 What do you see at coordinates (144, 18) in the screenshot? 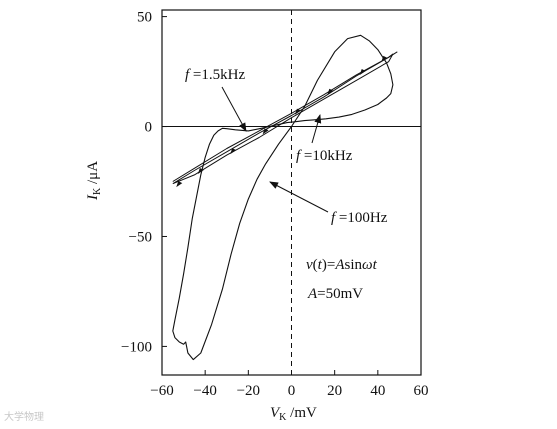
I see `y-tick-label: 50` at bounding box center [144, 18].